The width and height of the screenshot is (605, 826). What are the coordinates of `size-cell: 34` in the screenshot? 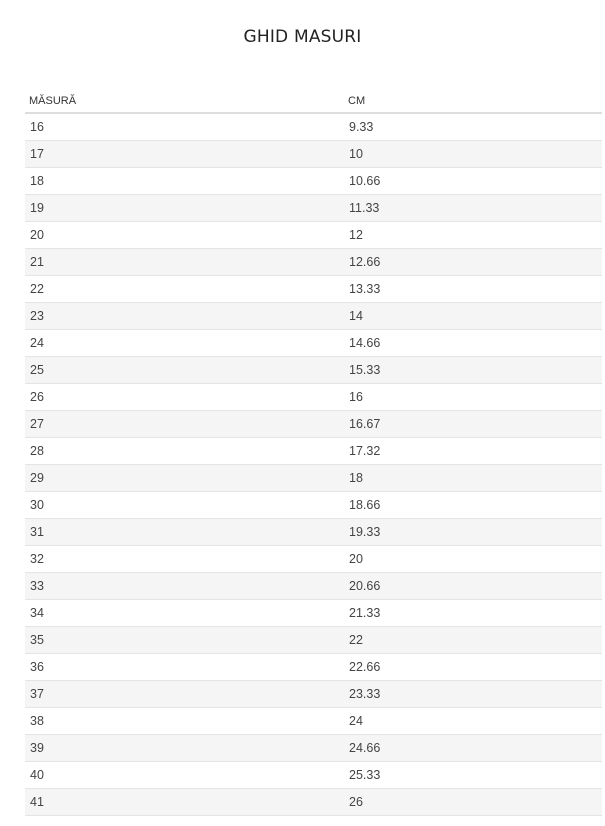 It's located at (184, 613).